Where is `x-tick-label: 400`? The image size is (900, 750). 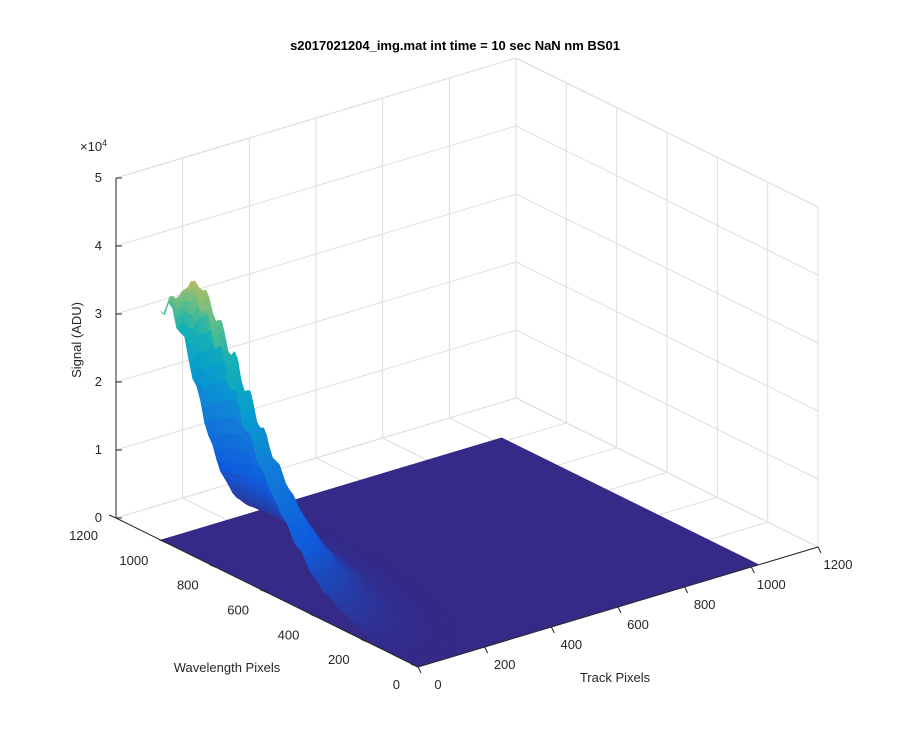 x-tick-label: 400 is located at coordinates (571, 644).